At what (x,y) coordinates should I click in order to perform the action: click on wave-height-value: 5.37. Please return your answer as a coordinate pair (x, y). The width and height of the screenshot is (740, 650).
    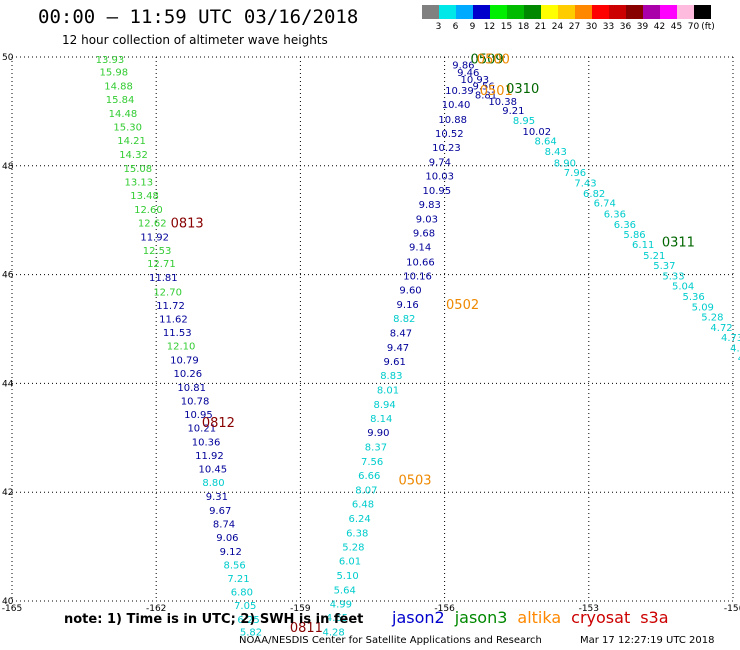
    Looking at the image, I should click on (664, 266).